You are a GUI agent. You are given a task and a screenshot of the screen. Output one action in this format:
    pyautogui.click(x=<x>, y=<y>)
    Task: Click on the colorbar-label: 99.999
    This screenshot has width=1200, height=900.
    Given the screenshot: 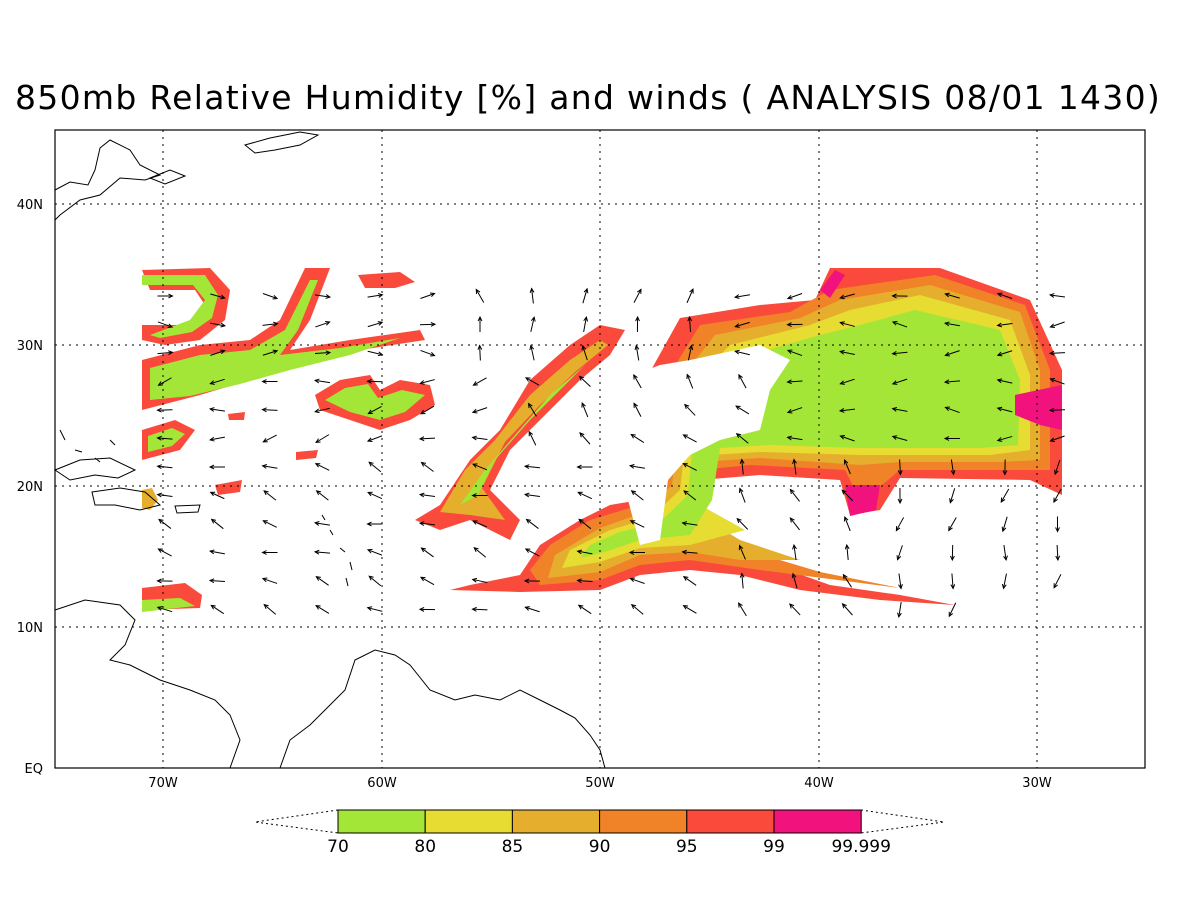 What is the action you would take?
    pyautogui.click(x=860, y=847)
    